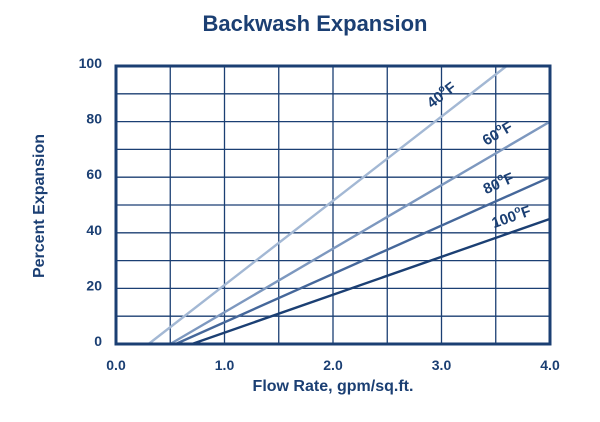  I want to click on y-axis-label: Percent Expansion, so click(39, 206).